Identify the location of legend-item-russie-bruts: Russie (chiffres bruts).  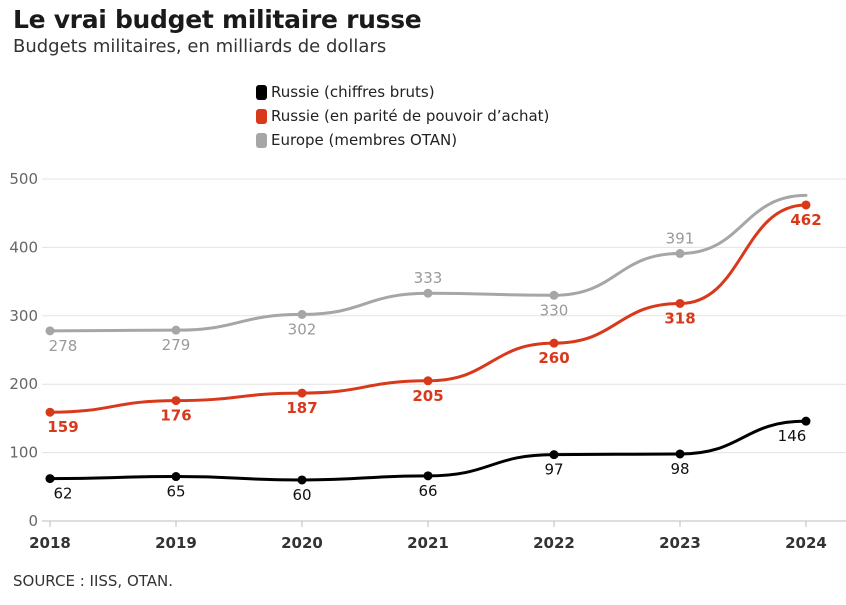
(402, 92).